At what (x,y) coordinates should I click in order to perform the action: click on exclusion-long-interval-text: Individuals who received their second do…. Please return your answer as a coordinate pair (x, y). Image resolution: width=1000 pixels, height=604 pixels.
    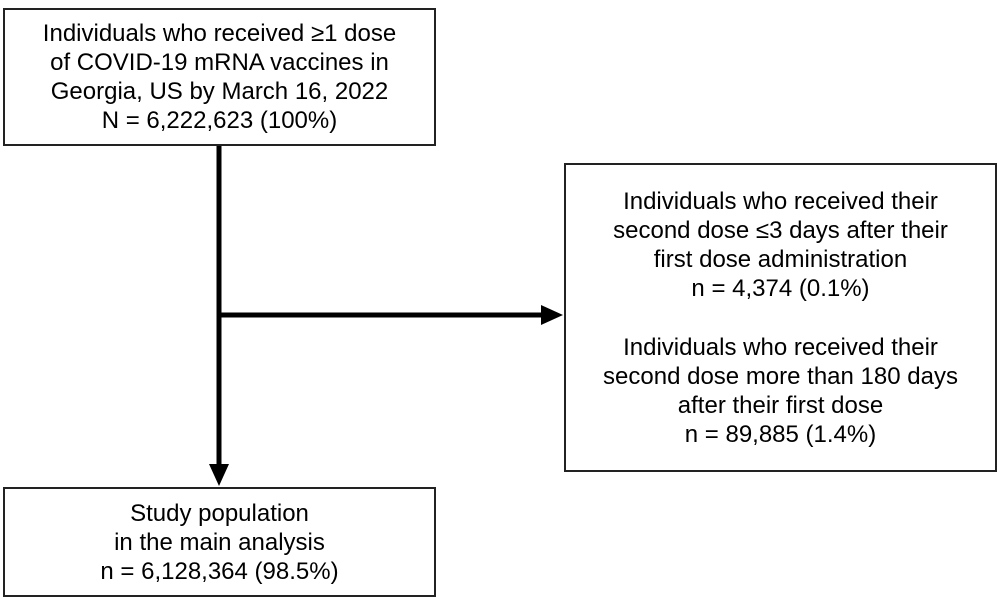
    Looking at the image, I should click on (780, 390).